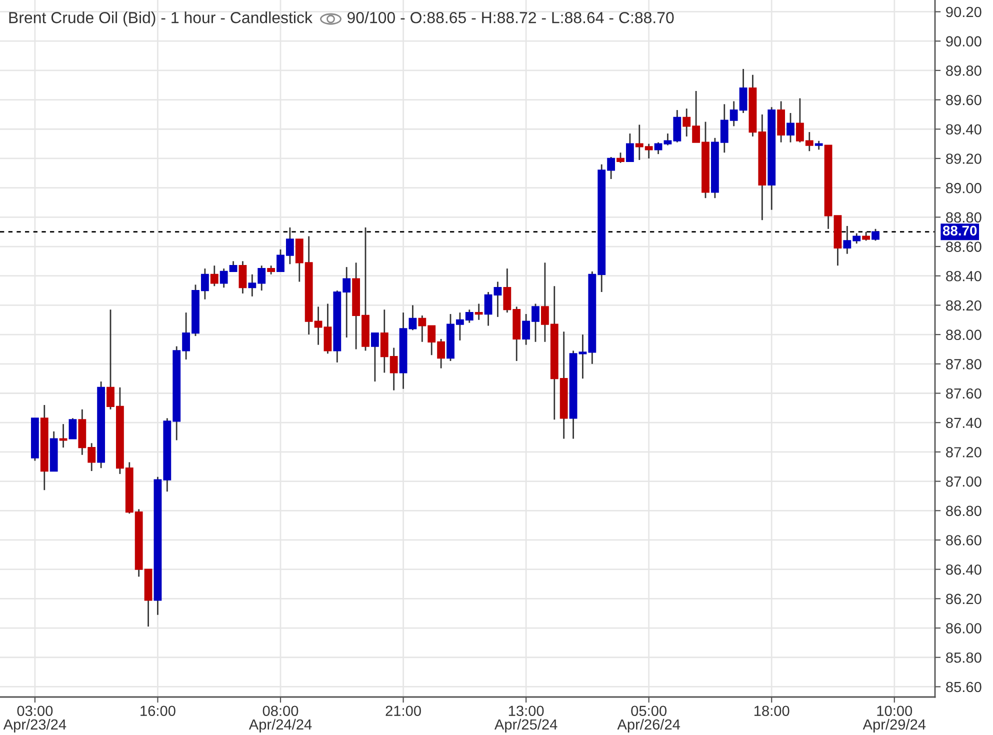 The image size is (993, 735). What do you see at coordinates (964, 569) in the screenshot?
I see `y-tick-label: 86.40` at bounding box center [964, 569].